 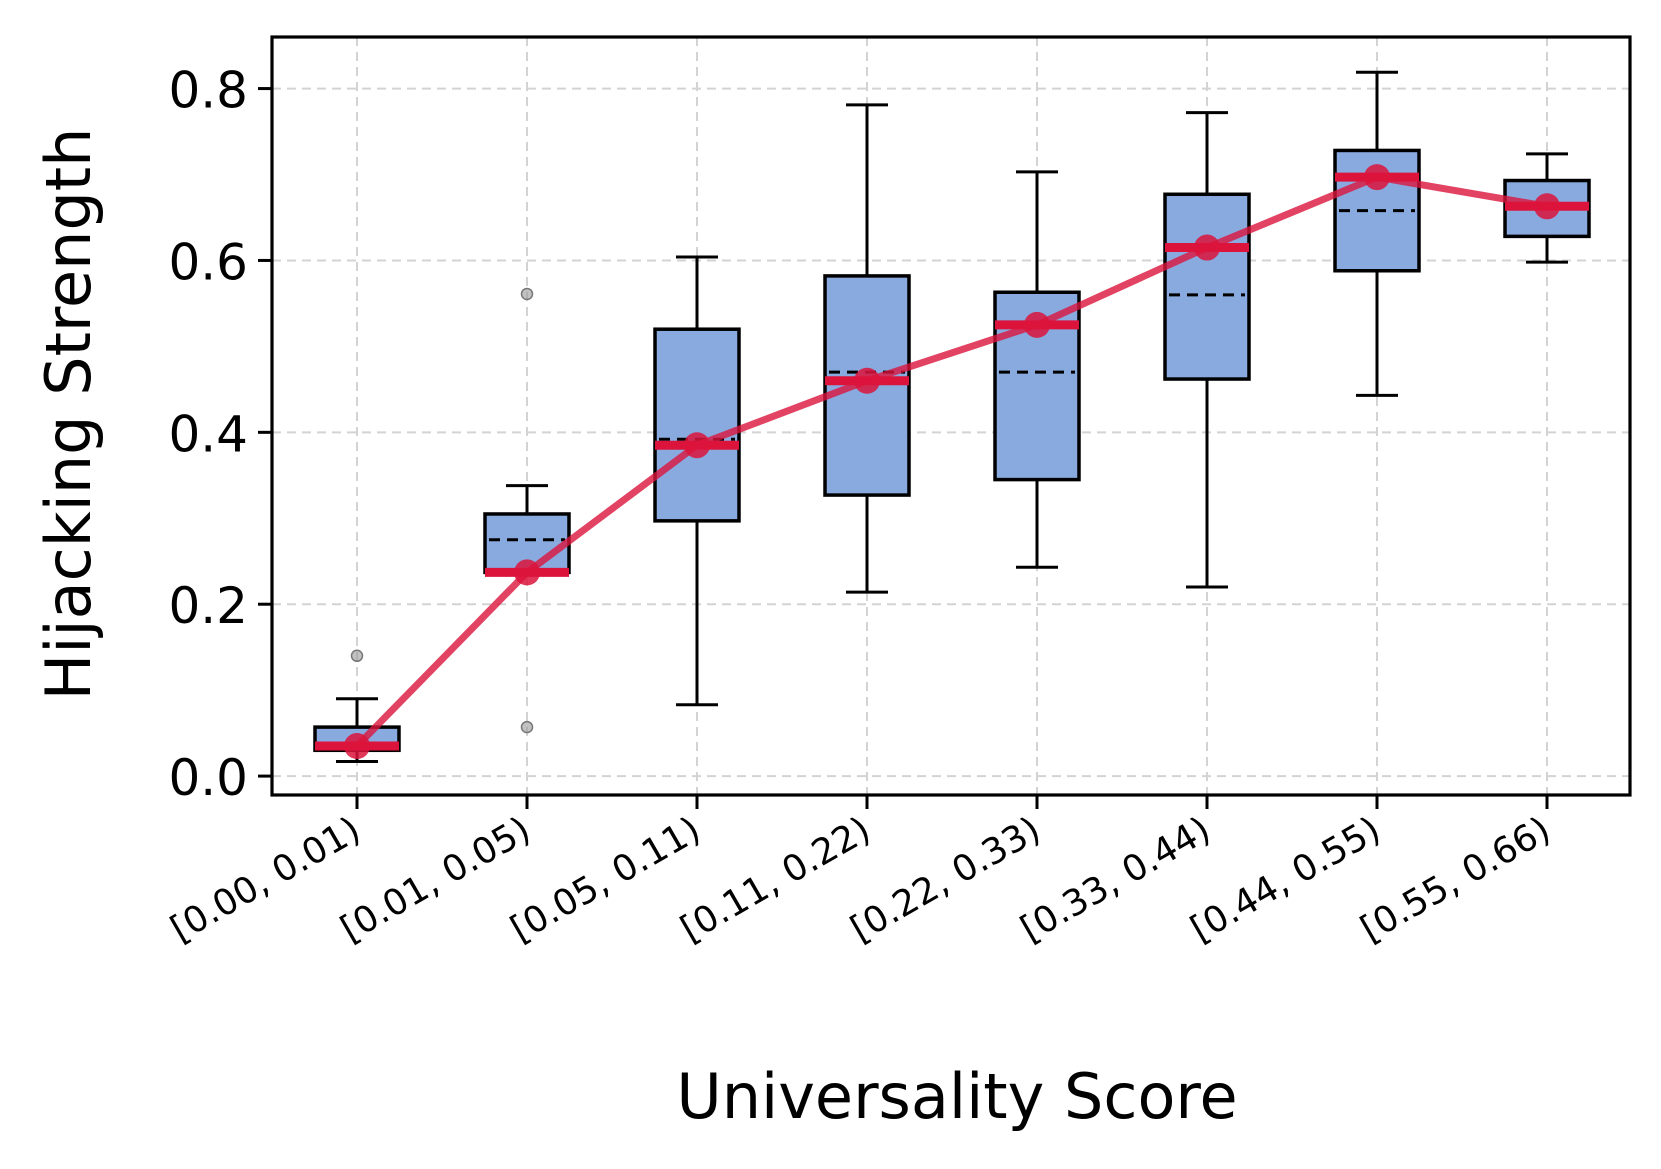 I want to click on y-tick-label: 0.8, so click(x=208, y=91).